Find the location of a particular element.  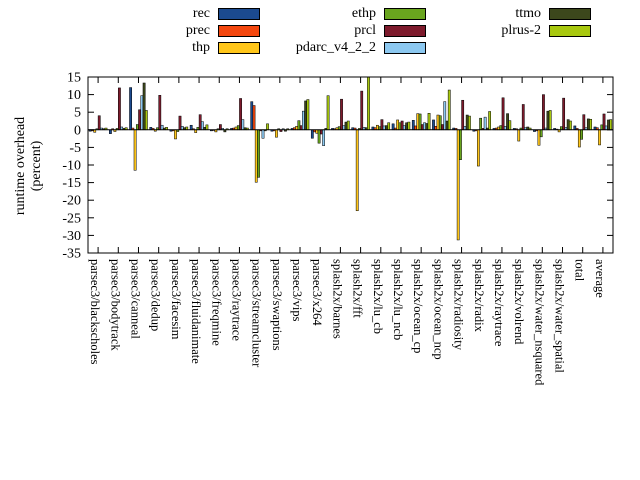

x-tick-label: splash2x/radiosity is located at coordinates (459, 305).